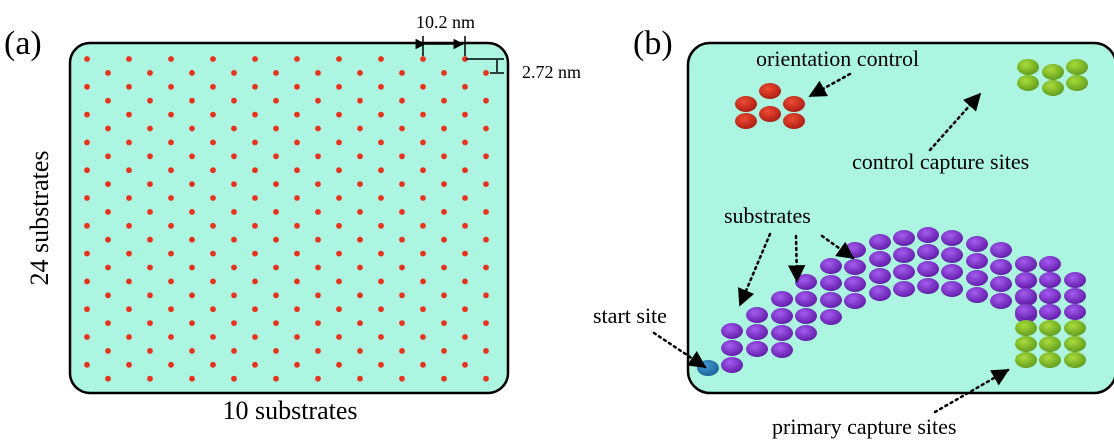 The width and height of the screenshot is (1114, 440). I want to click on start-site-label: start site, so click(630, 315).